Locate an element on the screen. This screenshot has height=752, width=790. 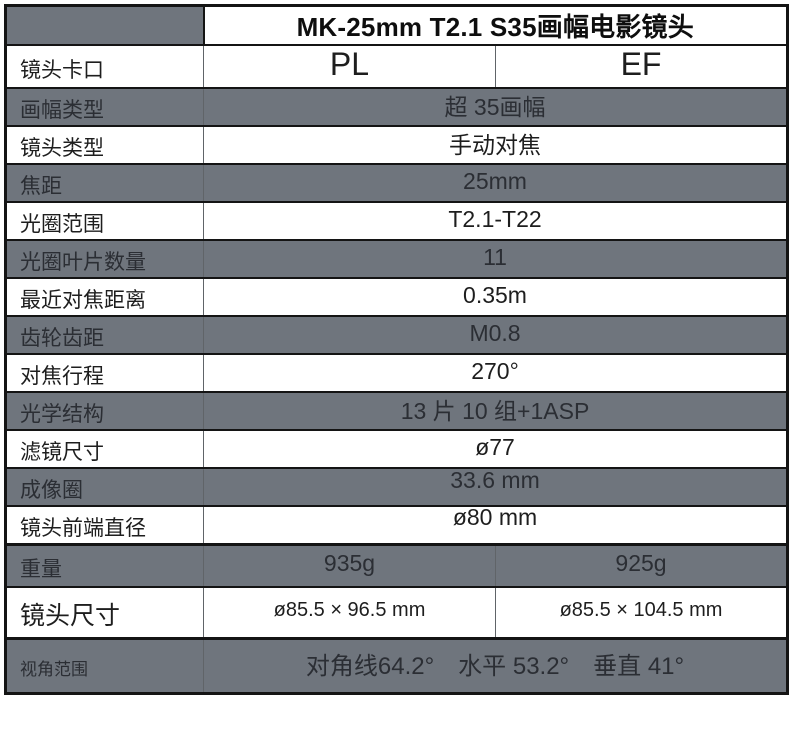
row-label: 镜头尺寸 is located at coordinates (104, 612).